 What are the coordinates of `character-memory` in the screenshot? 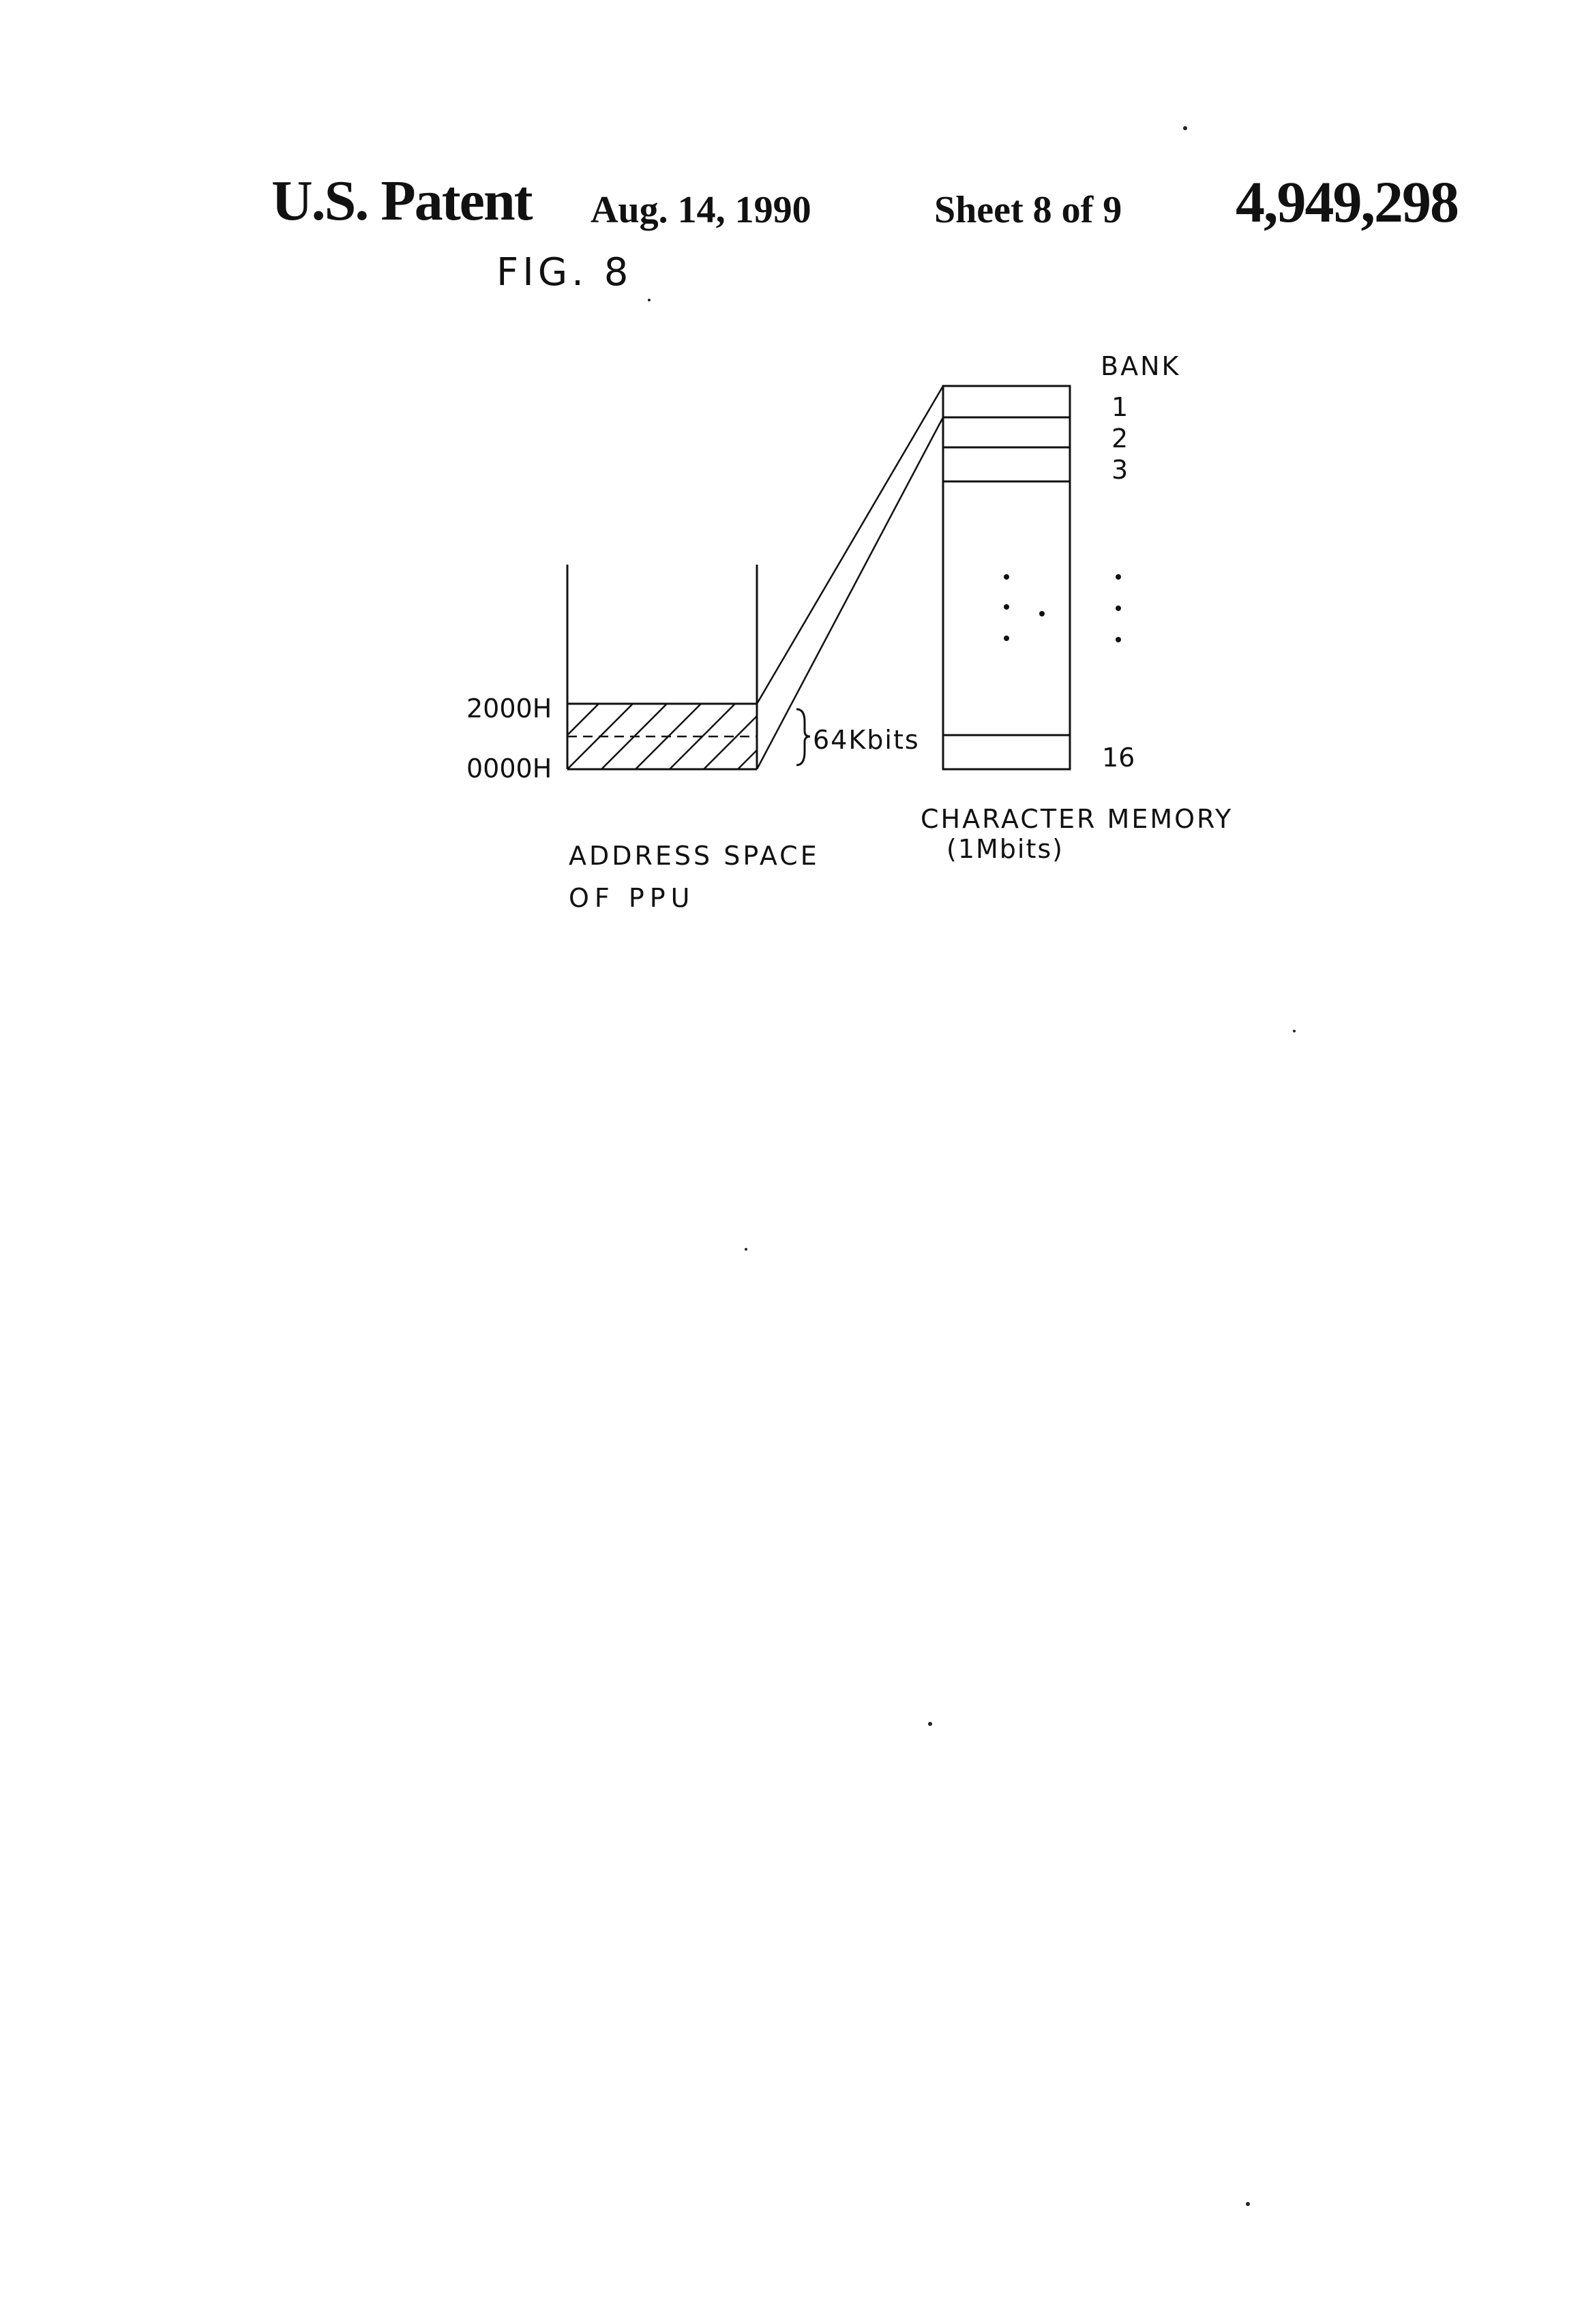 It's located at (1006, 578).